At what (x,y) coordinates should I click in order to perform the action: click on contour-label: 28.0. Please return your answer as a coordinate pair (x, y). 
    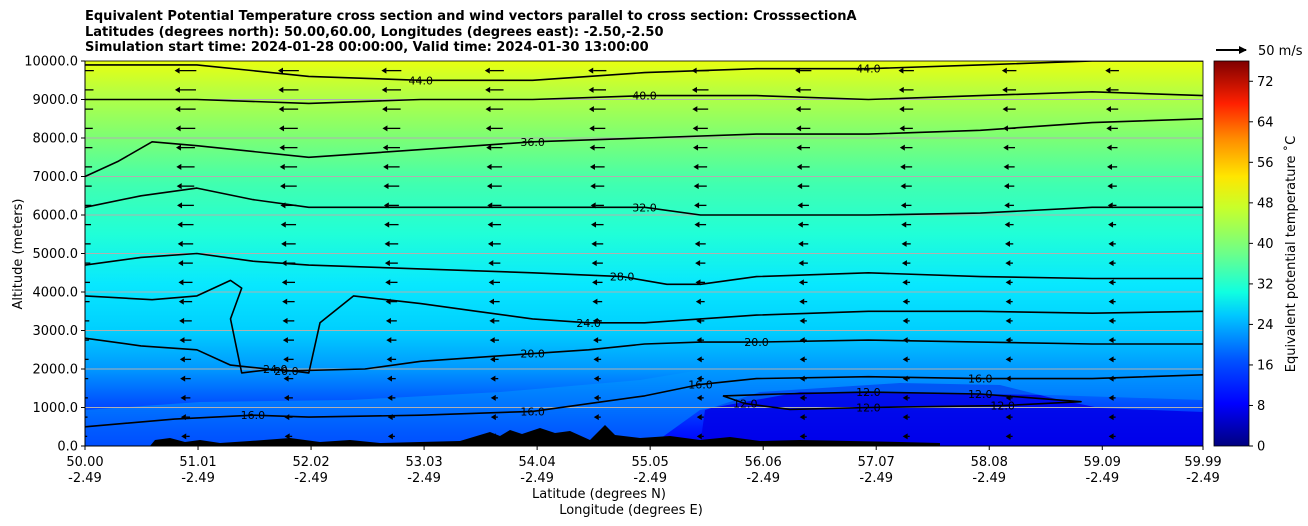
    Looking at the image, I should click on (622, 277).